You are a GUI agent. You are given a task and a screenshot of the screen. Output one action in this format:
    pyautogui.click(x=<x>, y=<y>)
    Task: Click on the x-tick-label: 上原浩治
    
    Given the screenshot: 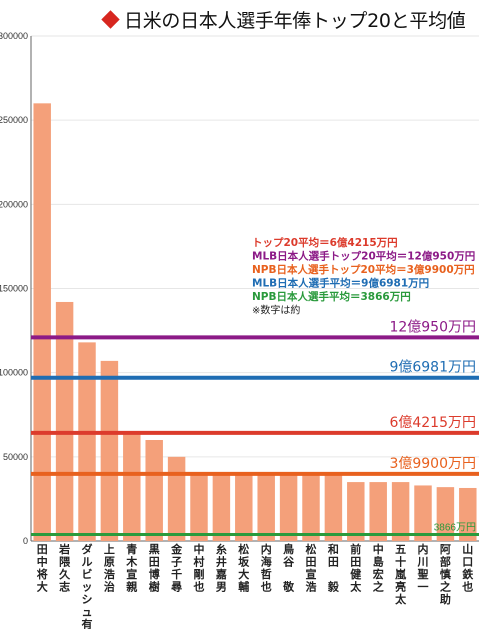 What is the action you would take?
    pyautogui.click(x=109, y=568)
    